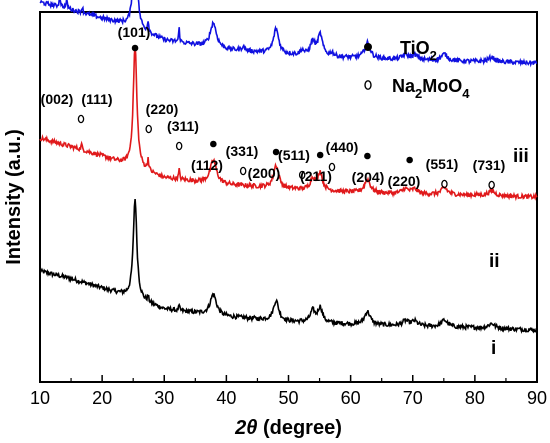 This screenshot has width=550, height=443. I want to click on peak-annotation: (111), so click(95, 107).